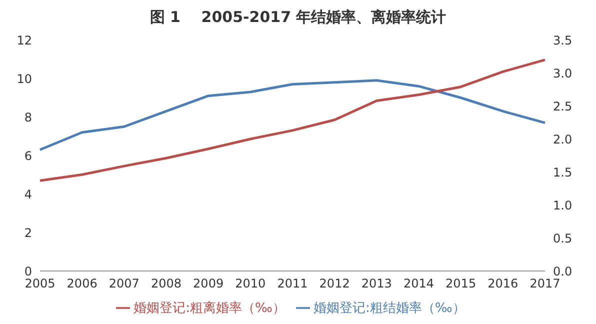  What do you see at coordinates (545, 283) in the screenshot?
I see `x-tick-label: 2017` at bounding box center [545, 283].